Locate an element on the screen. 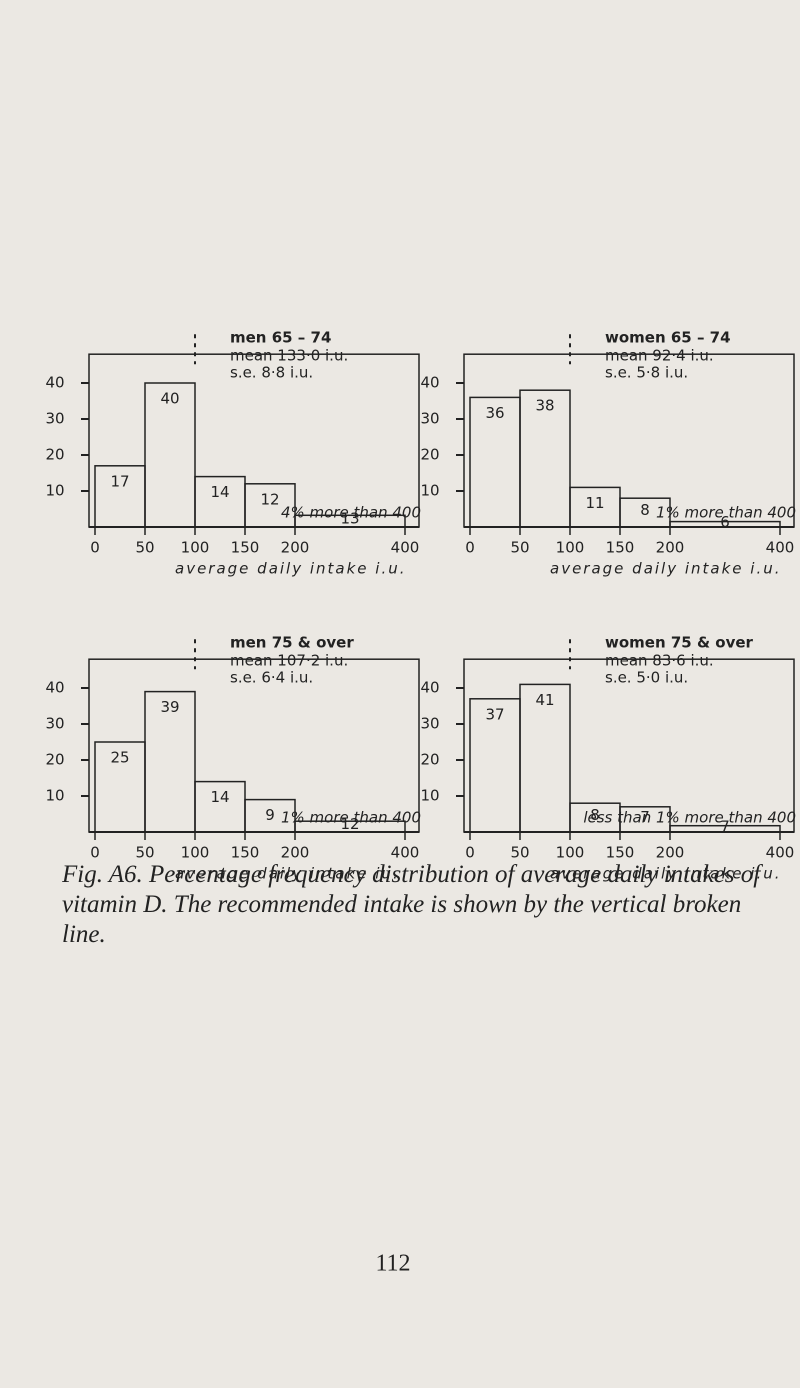  se-label: s.e. 8·8 i.u. is located at coordinates (271, 373).